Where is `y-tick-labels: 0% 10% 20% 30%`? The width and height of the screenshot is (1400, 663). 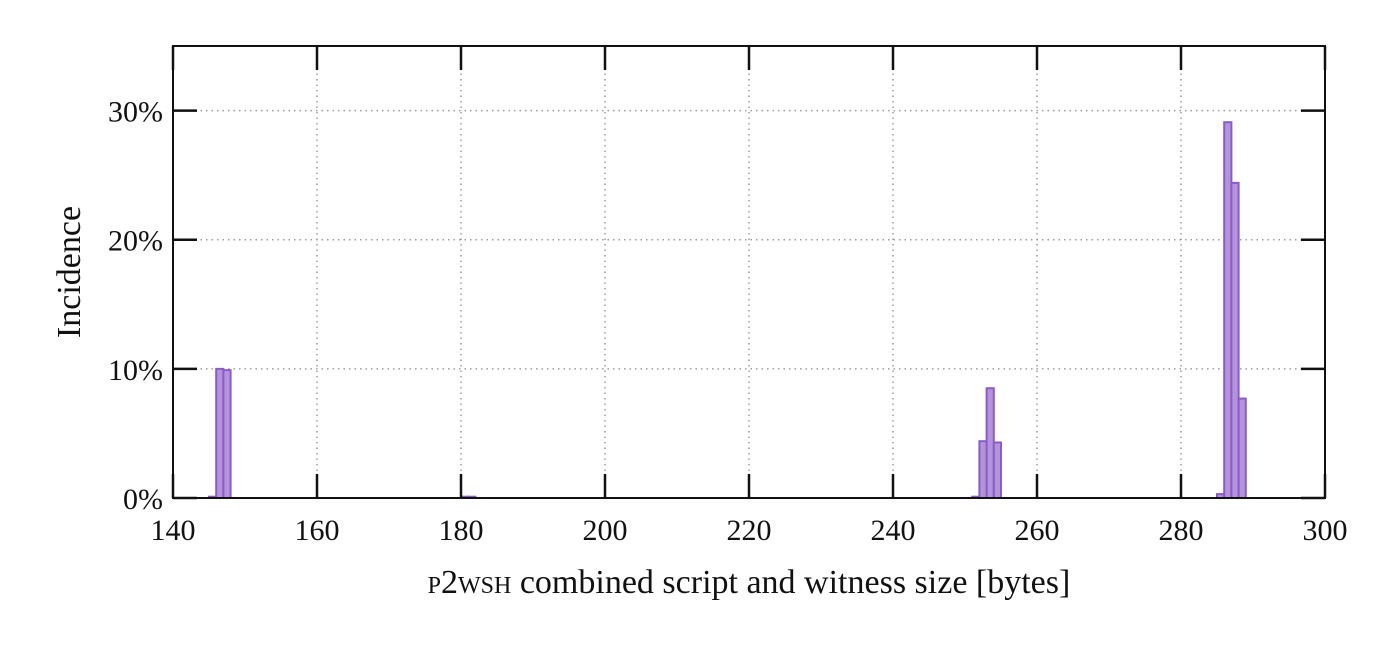
y-tick-labels: 0% 10% 20% 30% is located at coordinates (135, 306).